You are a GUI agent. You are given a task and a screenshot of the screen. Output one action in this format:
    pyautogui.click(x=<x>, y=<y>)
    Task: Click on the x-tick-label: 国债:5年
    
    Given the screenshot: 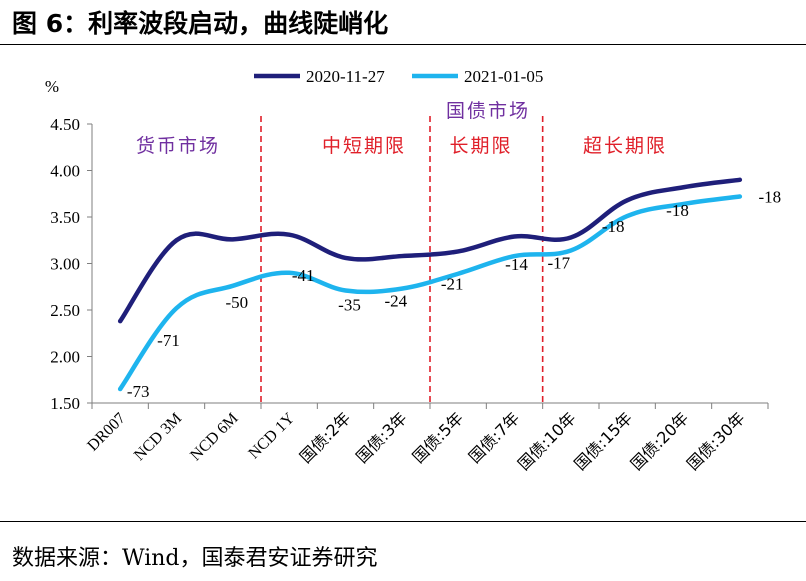 What is the action you would take?
    pyautogui.click(x=438, y=437)
    